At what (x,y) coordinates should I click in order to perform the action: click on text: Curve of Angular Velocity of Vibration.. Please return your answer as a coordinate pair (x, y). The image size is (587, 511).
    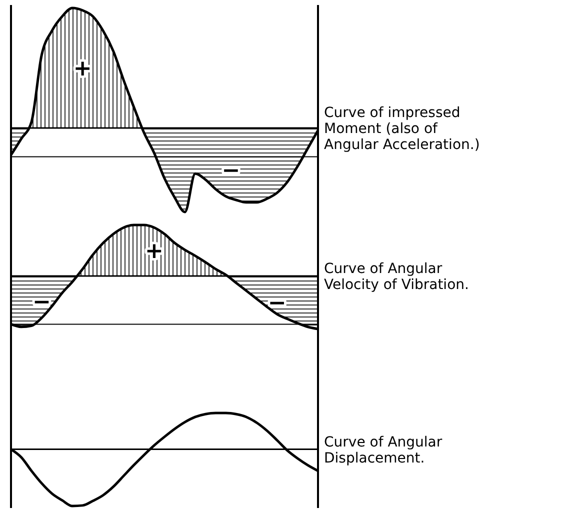
    Looking at the image, I should click on (396, 276).